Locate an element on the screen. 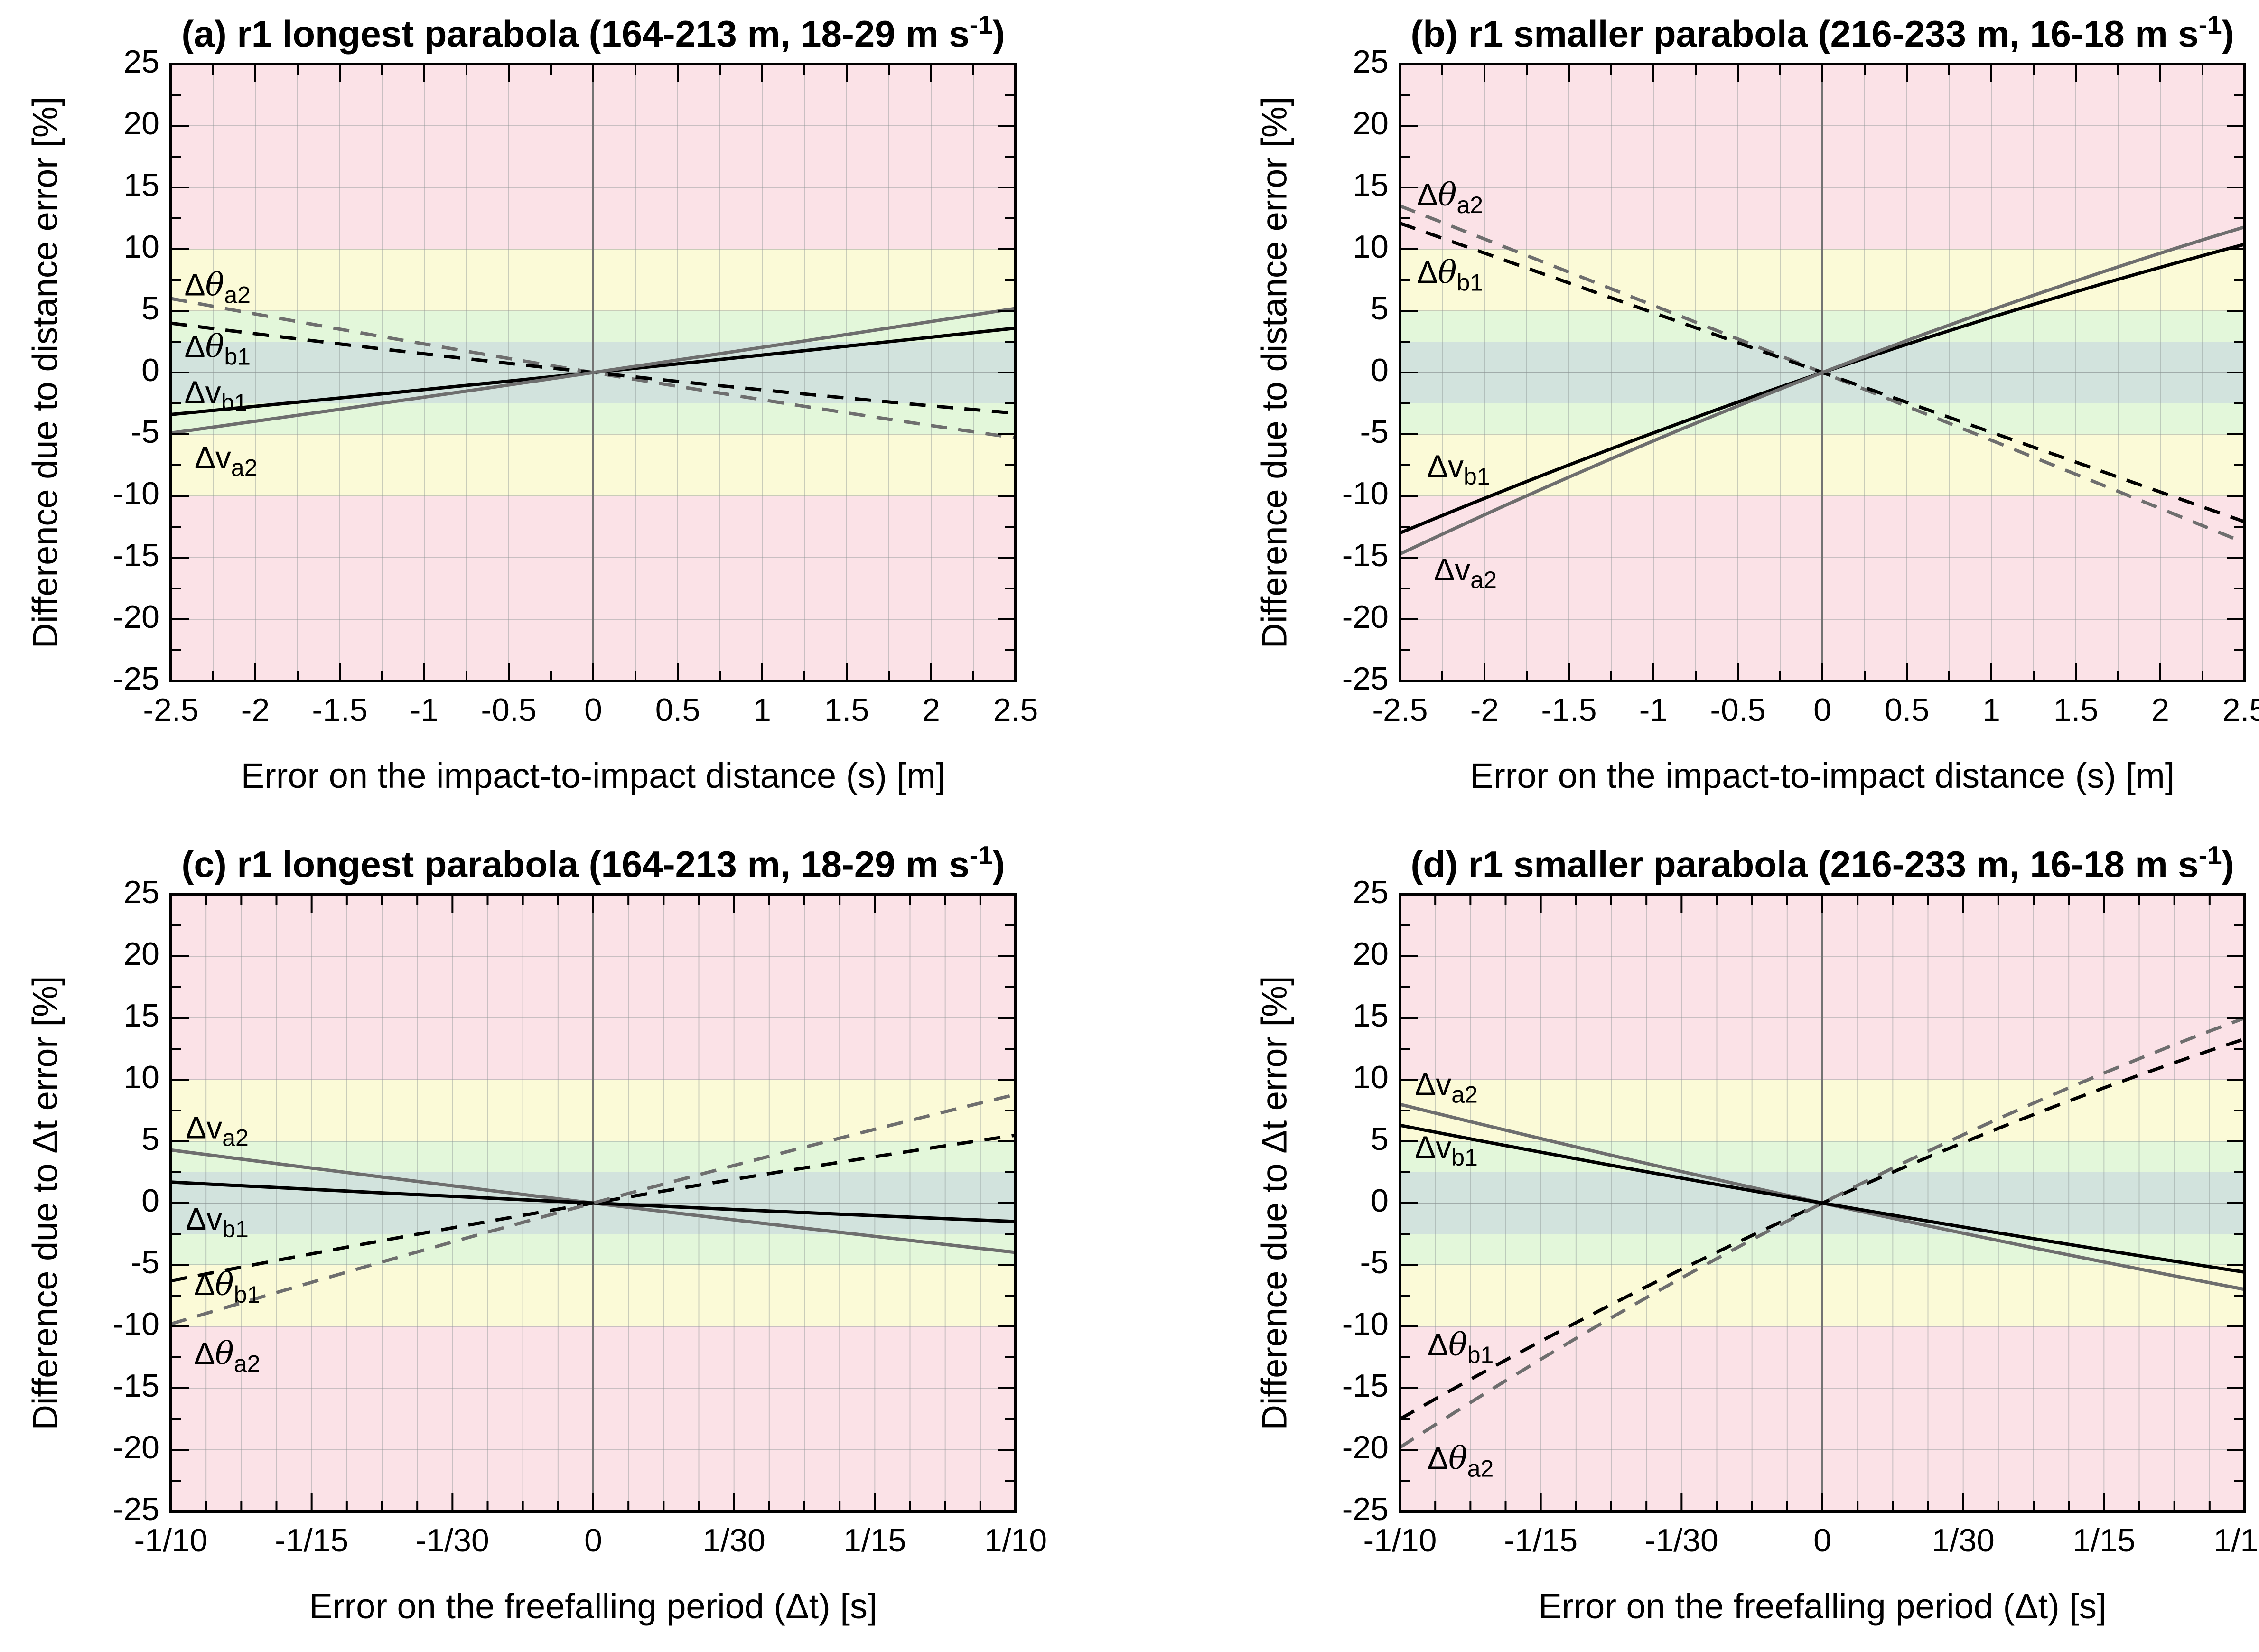 The width and height of the screenshot is (2259, 1652). panel-b-title-sup: -1 is located at coordinates (2210, 24).